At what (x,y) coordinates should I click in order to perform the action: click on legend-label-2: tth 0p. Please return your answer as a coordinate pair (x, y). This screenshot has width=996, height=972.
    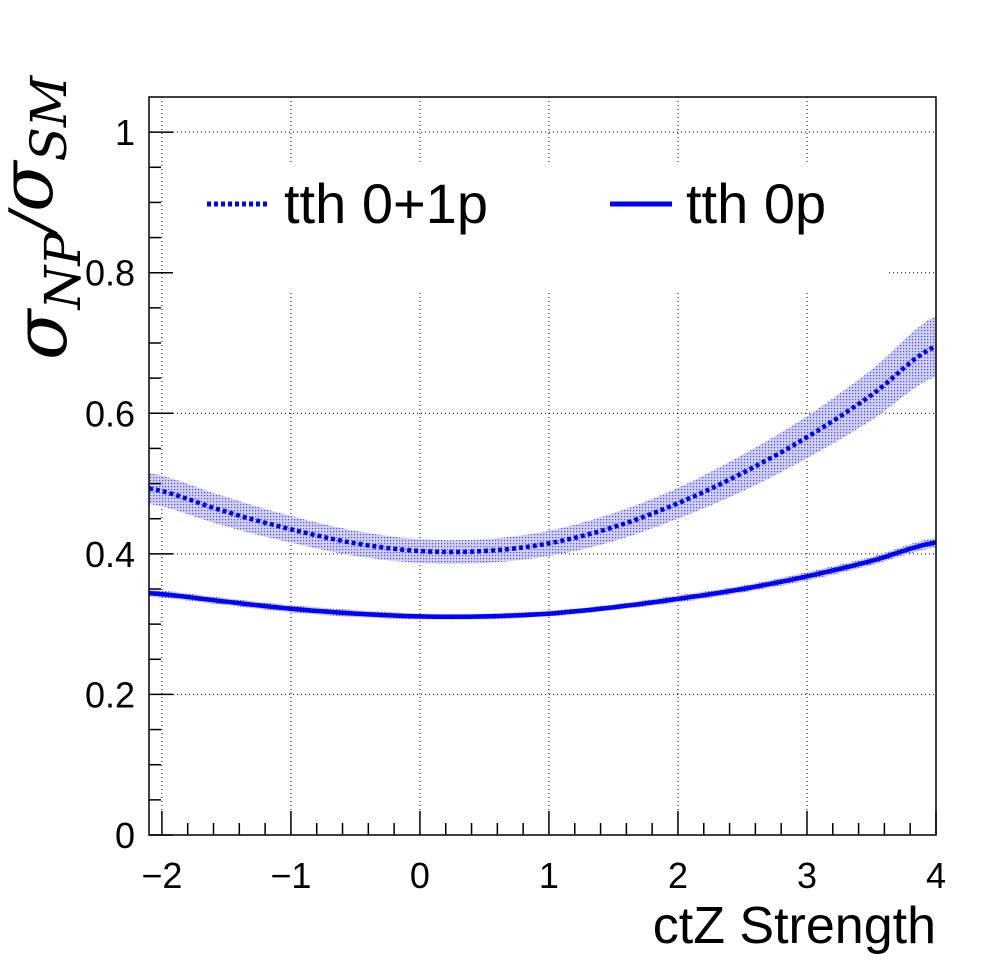
    Looking at the image, I should click on (756, 203).